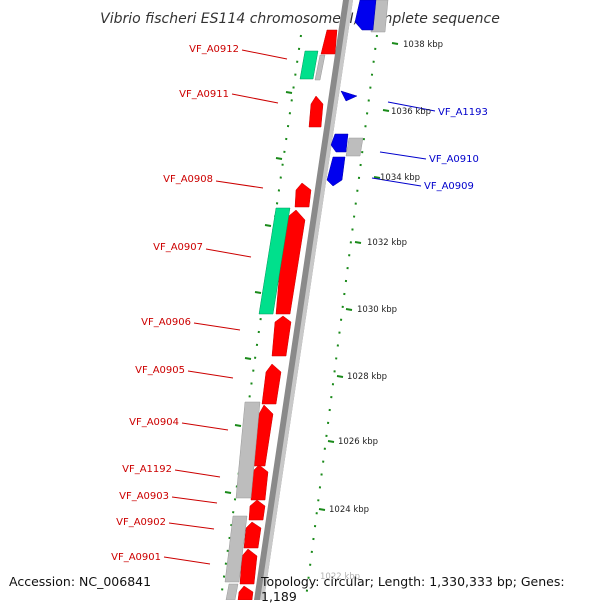 The height and width of the screenshot is (604, 600). What do you see at coordinates (144, 496) in the screenshot?
I see `gene-label: VF_A0903` at bounding box center [144, 496].